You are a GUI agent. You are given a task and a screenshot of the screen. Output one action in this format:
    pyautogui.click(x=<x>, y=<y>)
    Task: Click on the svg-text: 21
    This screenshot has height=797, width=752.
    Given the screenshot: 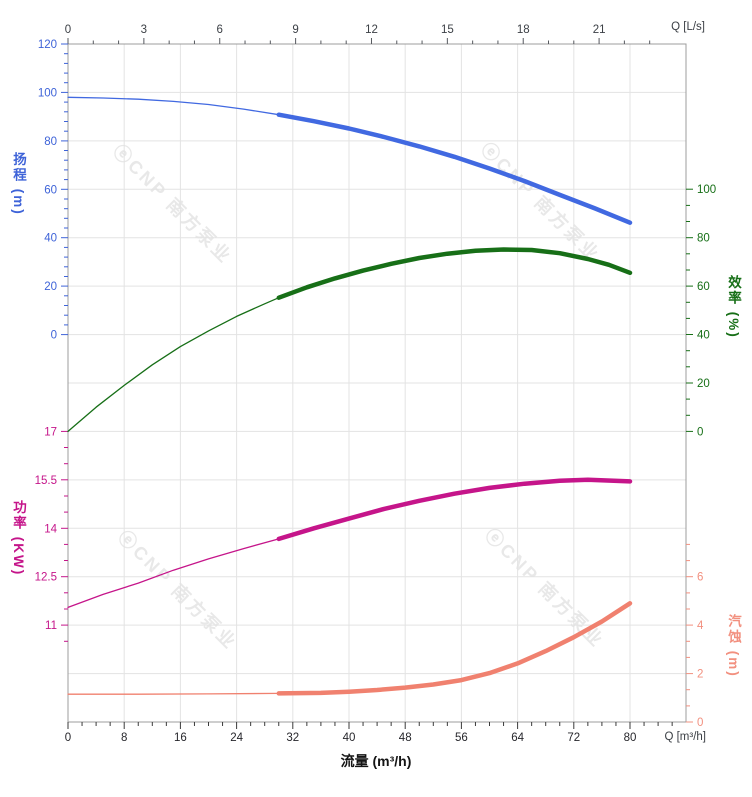 What is the action you would take?
    pyautogui.click(x=599, y=30)
    